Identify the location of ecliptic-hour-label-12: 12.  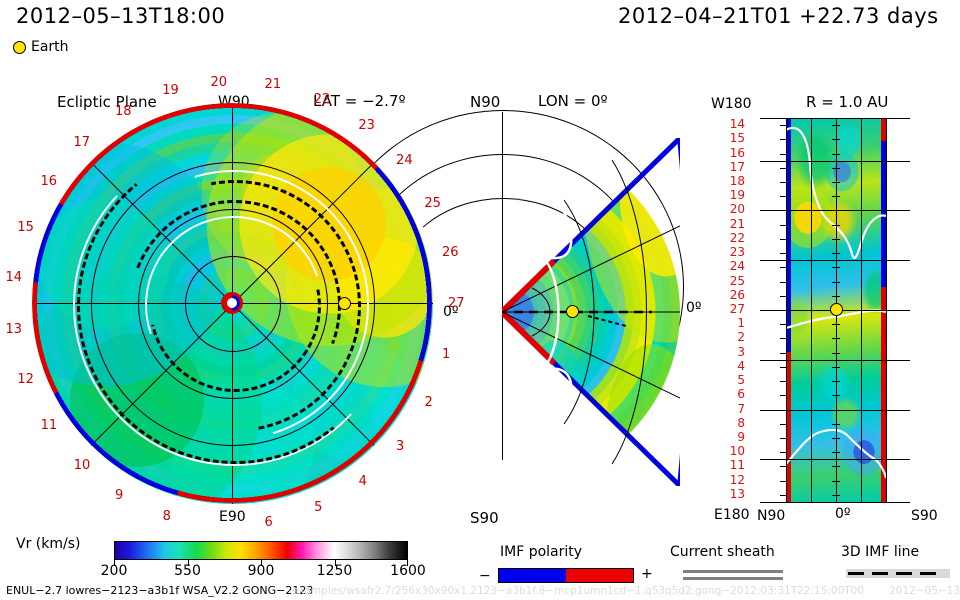
(25, 379).